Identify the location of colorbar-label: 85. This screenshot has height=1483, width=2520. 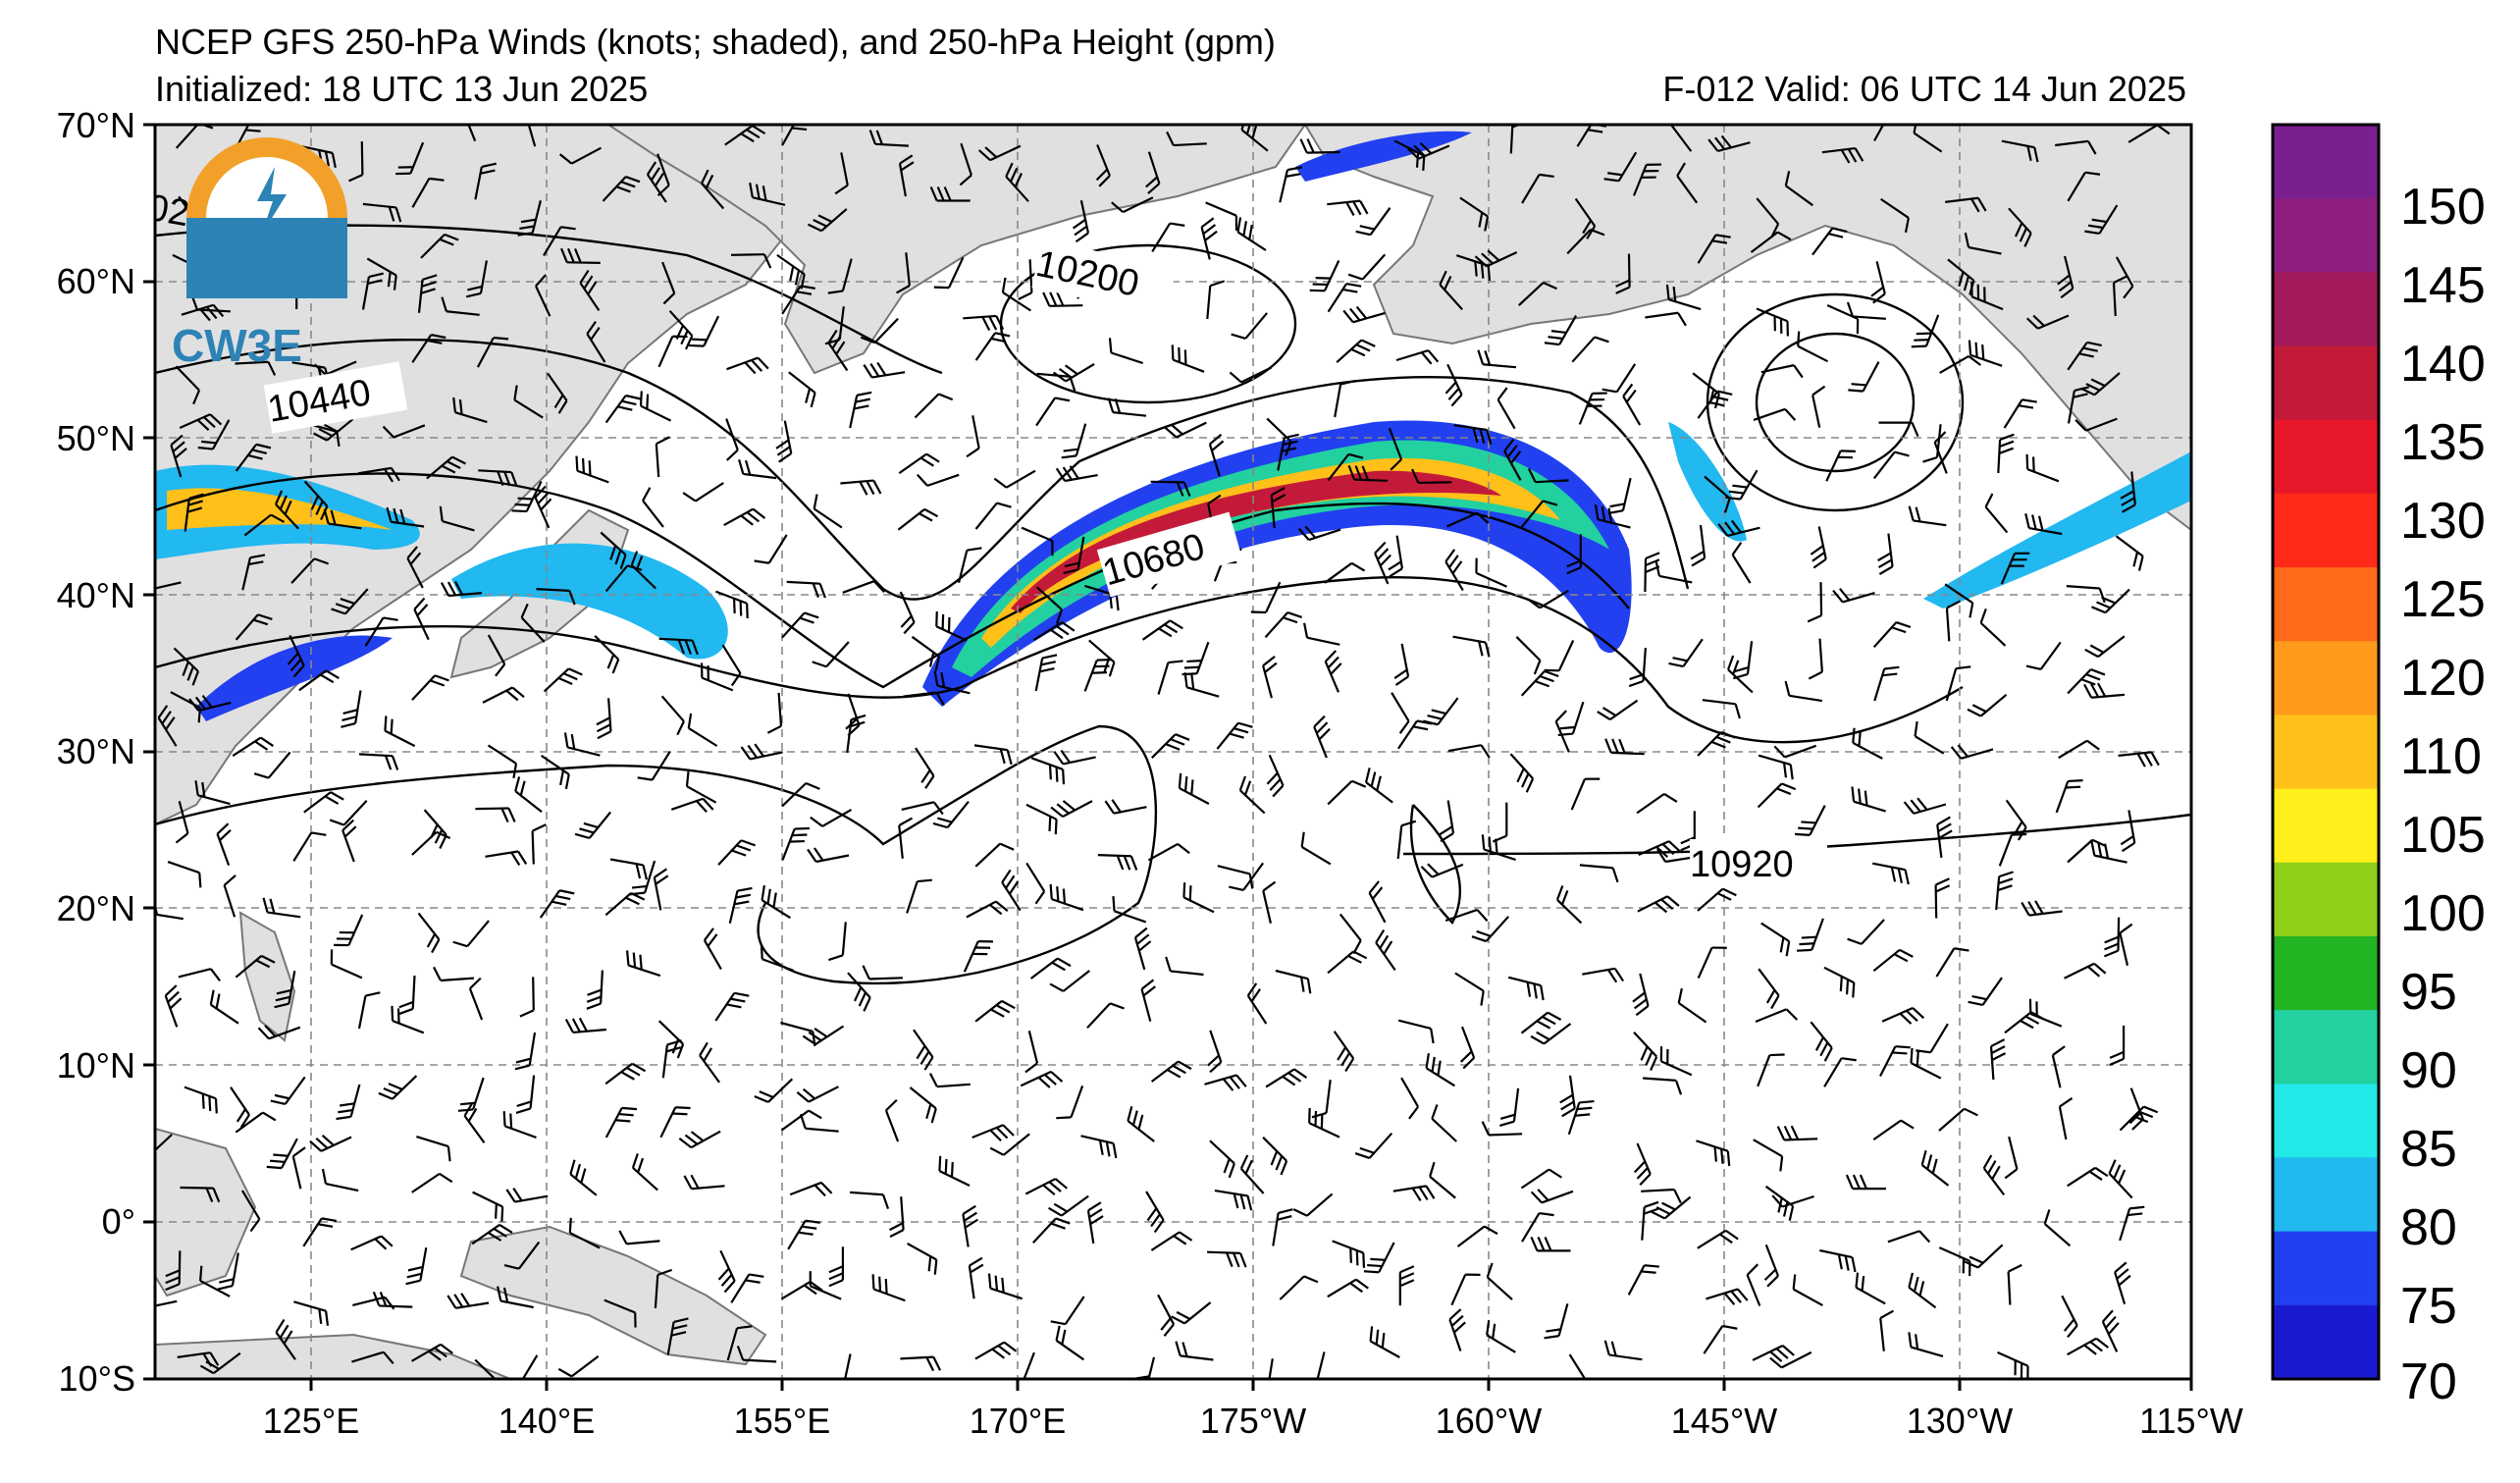
(2428, 1150).